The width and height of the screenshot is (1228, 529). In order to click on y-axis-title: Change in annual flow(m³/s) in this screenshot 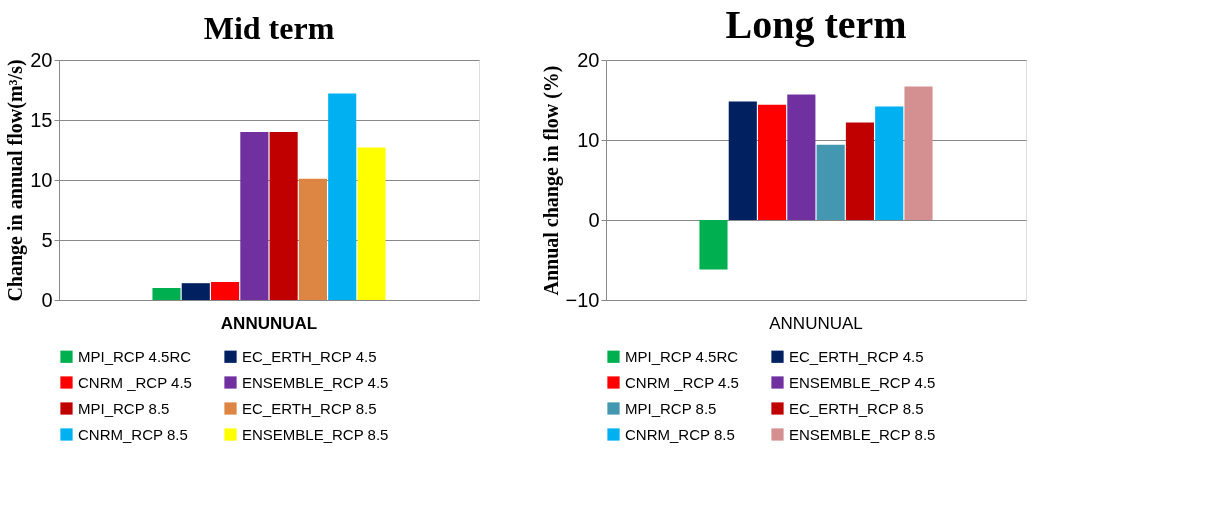, I will do `click(16, 180)`.